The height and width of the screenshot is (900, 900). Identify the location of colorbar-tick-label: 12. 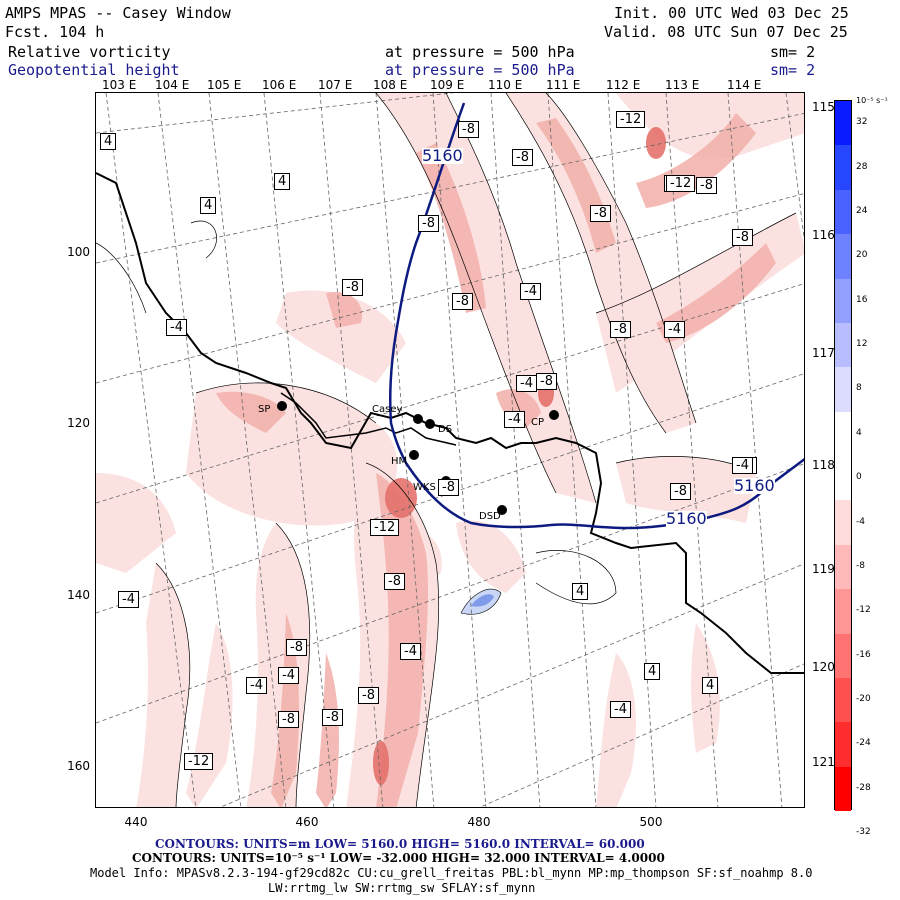
(862, 344).